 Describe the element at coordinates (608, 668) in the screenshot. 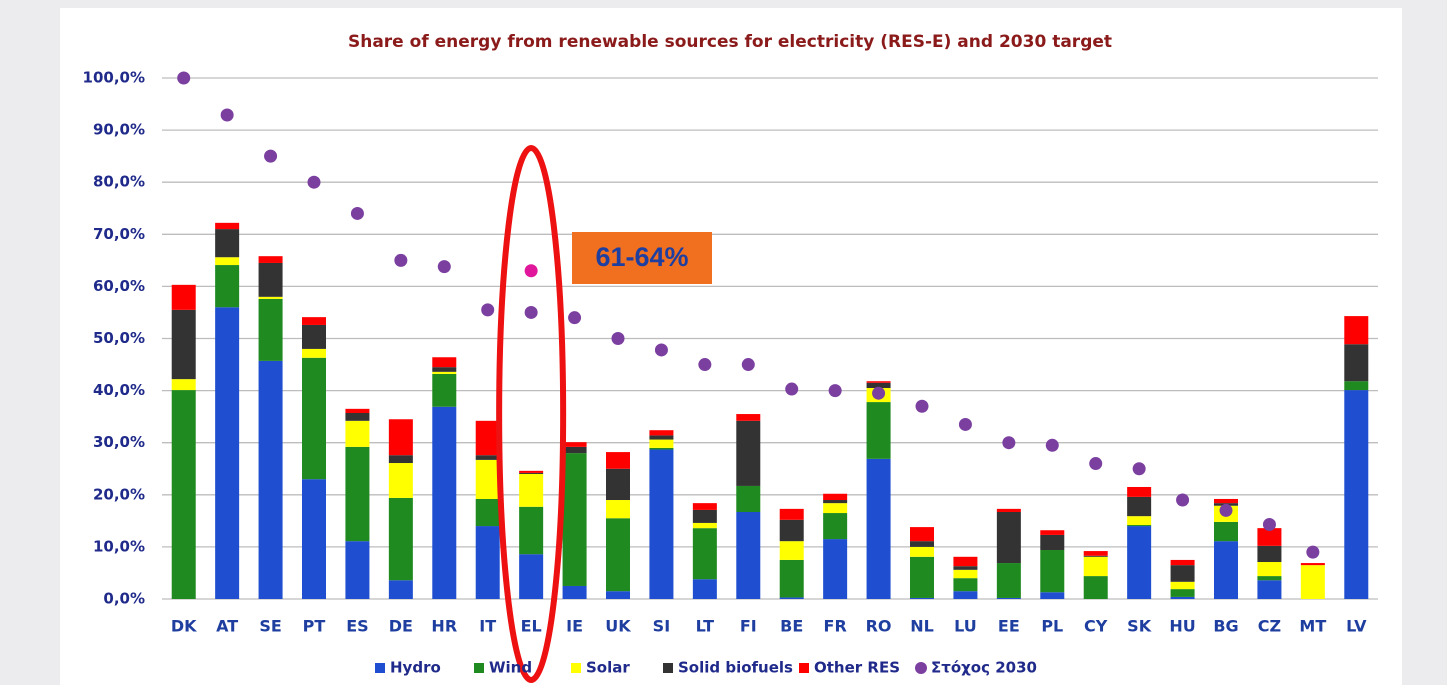

I see `legend-label: Solar` at that location.